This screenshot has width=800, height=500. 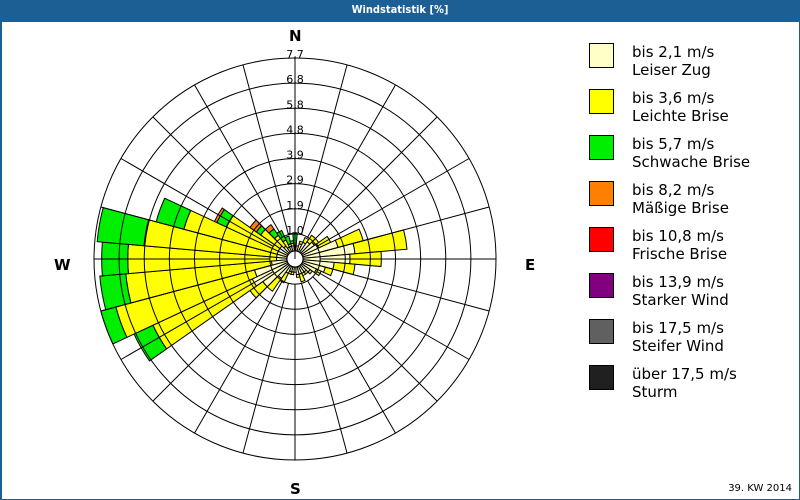 What do you see at coordinates (62, 265) in the screenshot?
I see `compass-west-label: W` at bounding box center [62, 265].